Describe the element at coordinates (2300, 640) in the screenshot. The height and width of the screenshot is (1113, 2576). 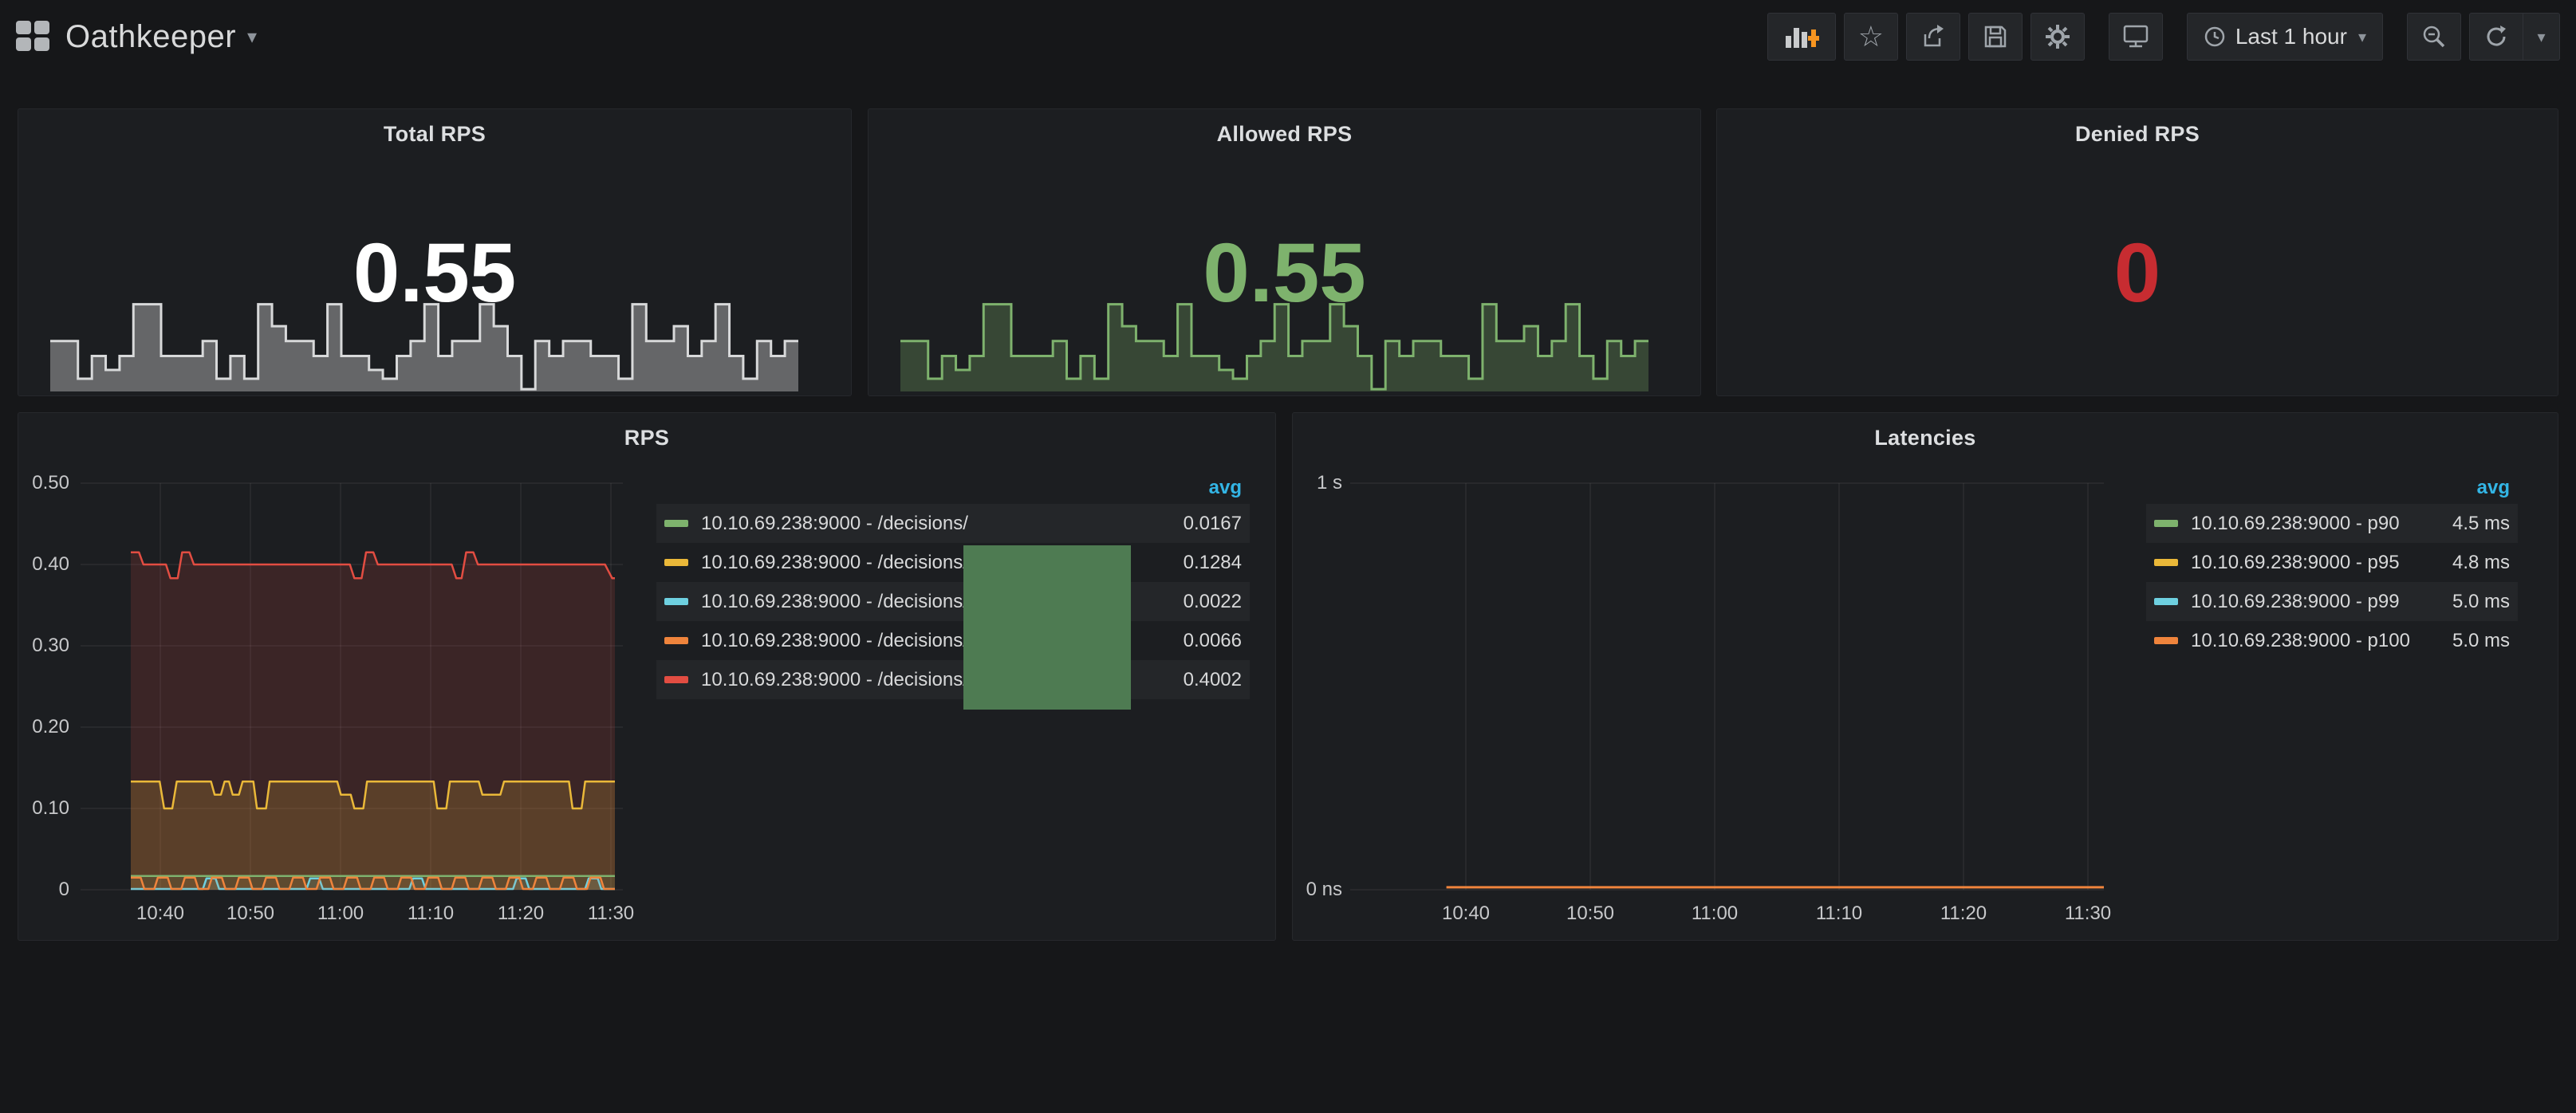
I see `legend-series-name: 10.10.69.238:9000 - p100` at that location.